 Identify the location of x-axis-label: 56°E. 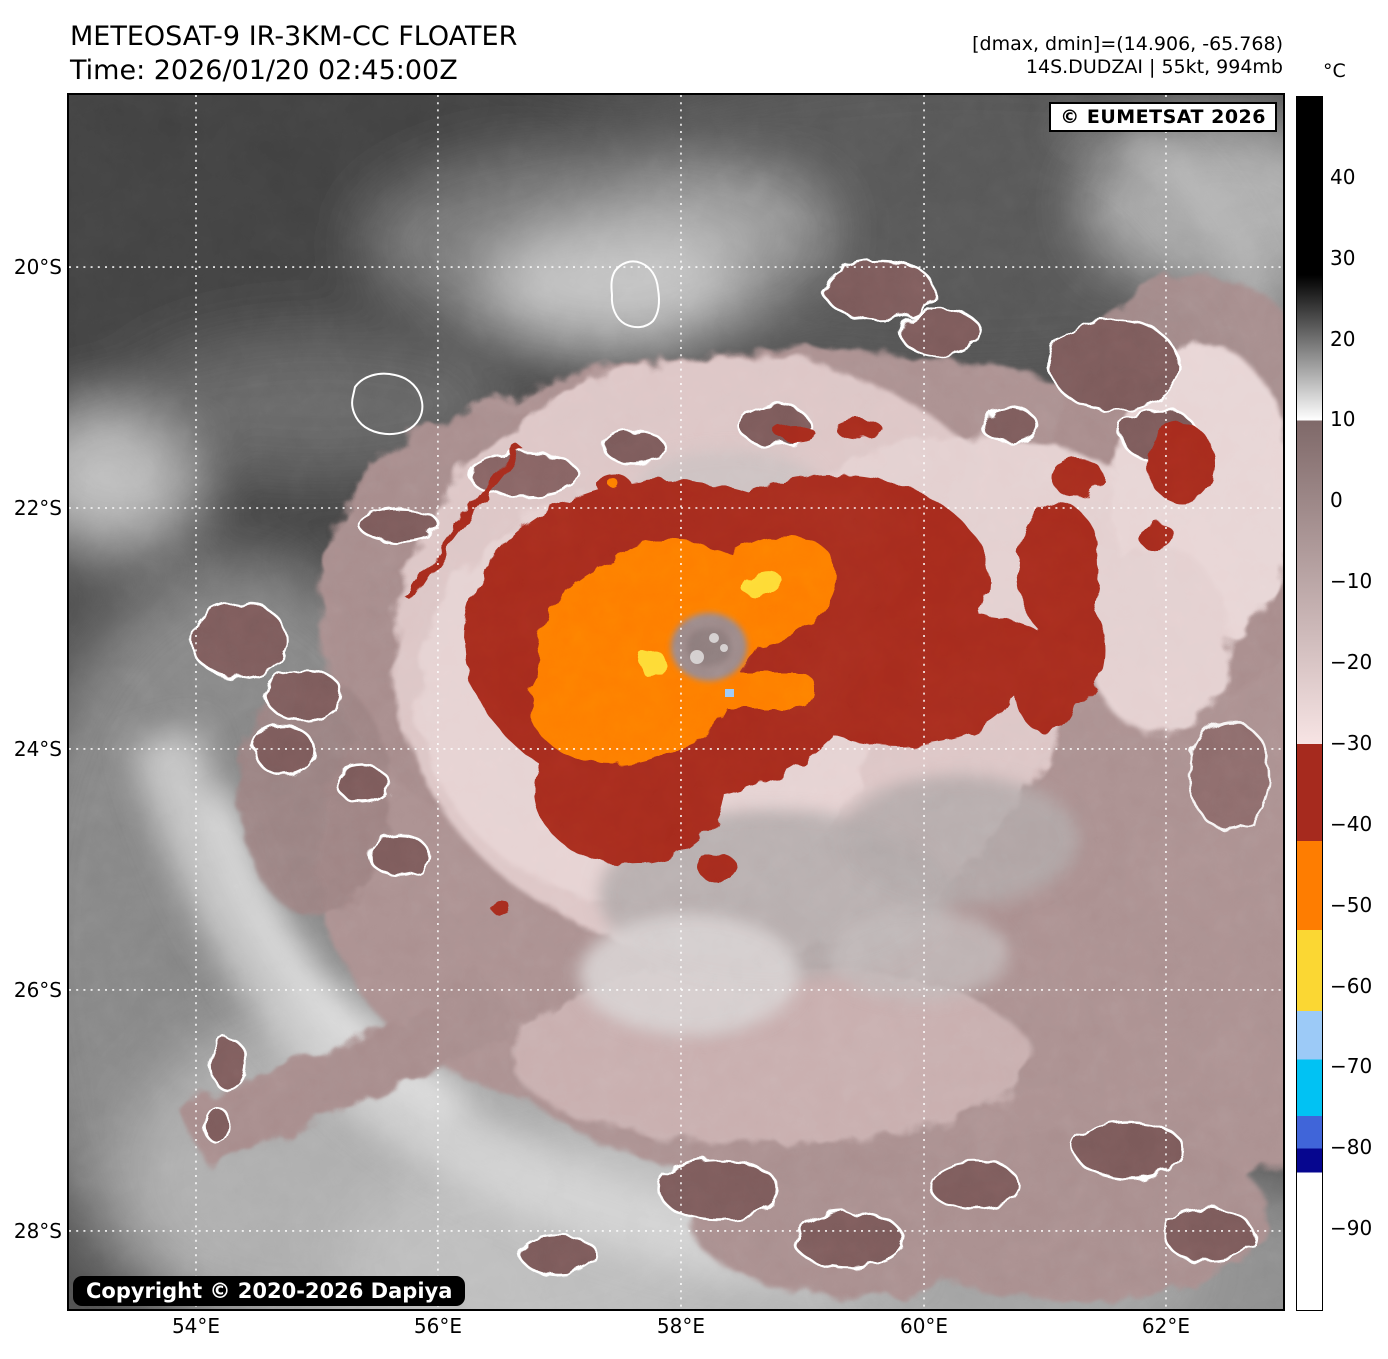
(437, 1326).